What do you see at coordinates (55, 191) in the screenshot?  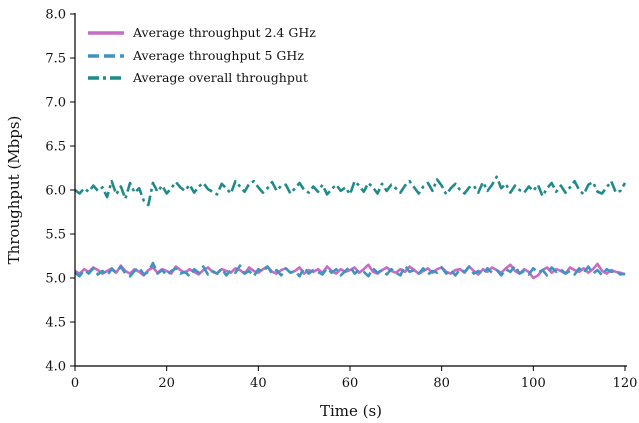 I see `y-tick-label: 6.0` at bounding box center [55, 191].